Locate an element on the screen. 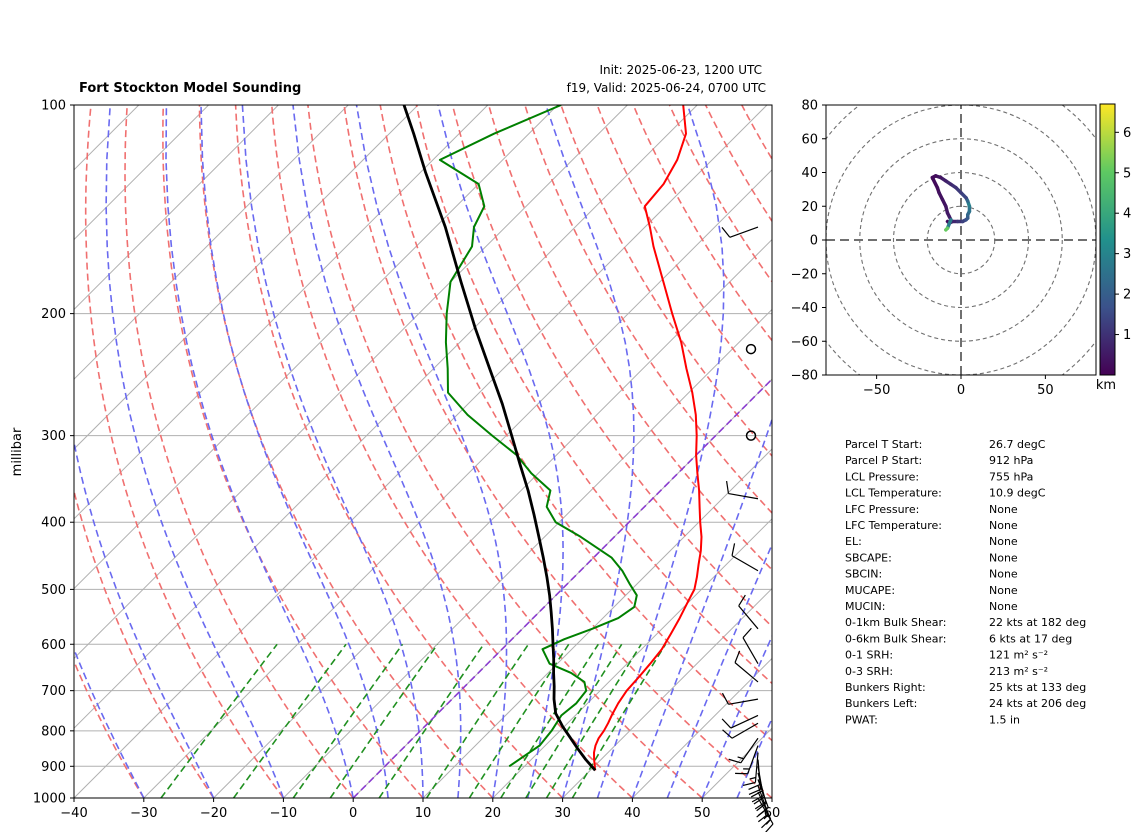 The height and width of the screenshot is (832, 1142). parameter-row: 0-3 SRH: 213 m² s⁻² is located at coordinates (946, 671).